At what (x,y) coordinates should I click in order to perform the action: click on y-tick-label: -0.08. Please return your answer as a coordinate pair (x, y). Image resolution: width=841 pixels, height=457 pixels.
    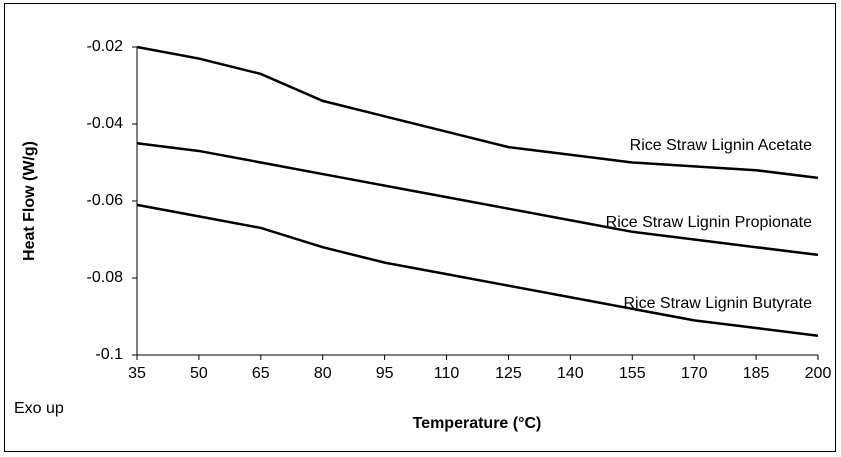
    Looking at the image, I should click on (105, 277).